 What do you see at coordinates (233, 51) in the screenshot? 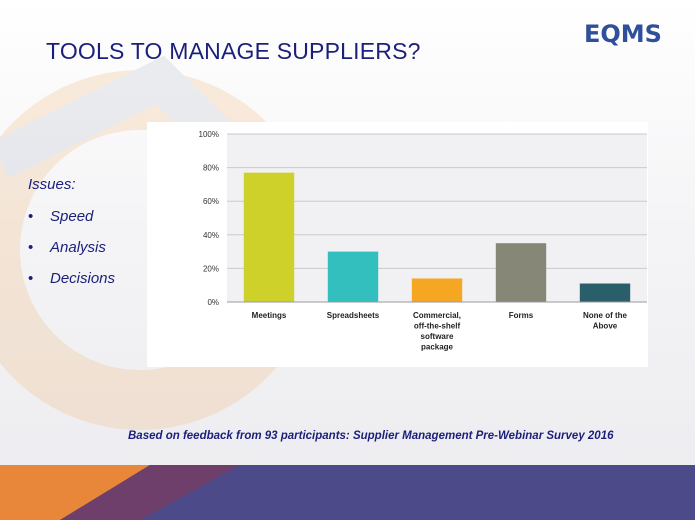
I see `slide-title: TOOLS TO MANAGE SUPPLIERS?` at bounding box center [233, 51].